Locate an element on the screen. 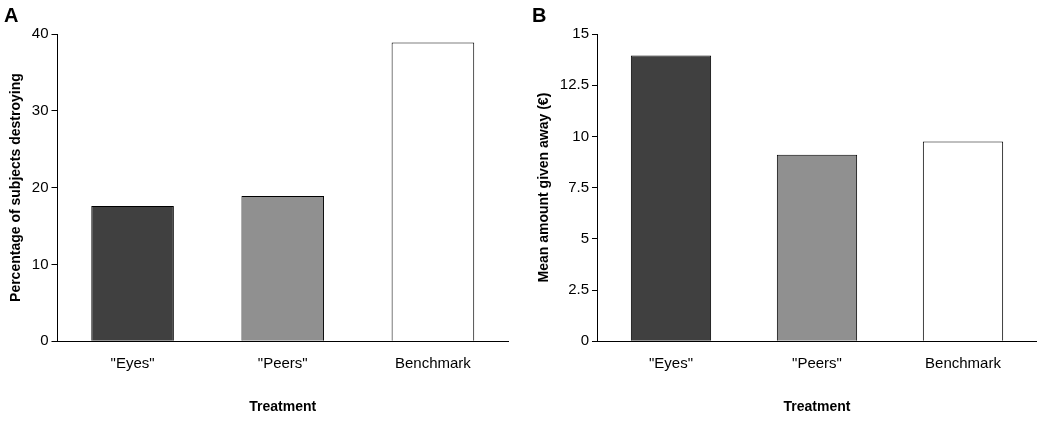 Image resolution: width=1056 pixels, height=427 pixels. y-axis-title: Percentage of subjects destroying is located at coordinates (15, 187).